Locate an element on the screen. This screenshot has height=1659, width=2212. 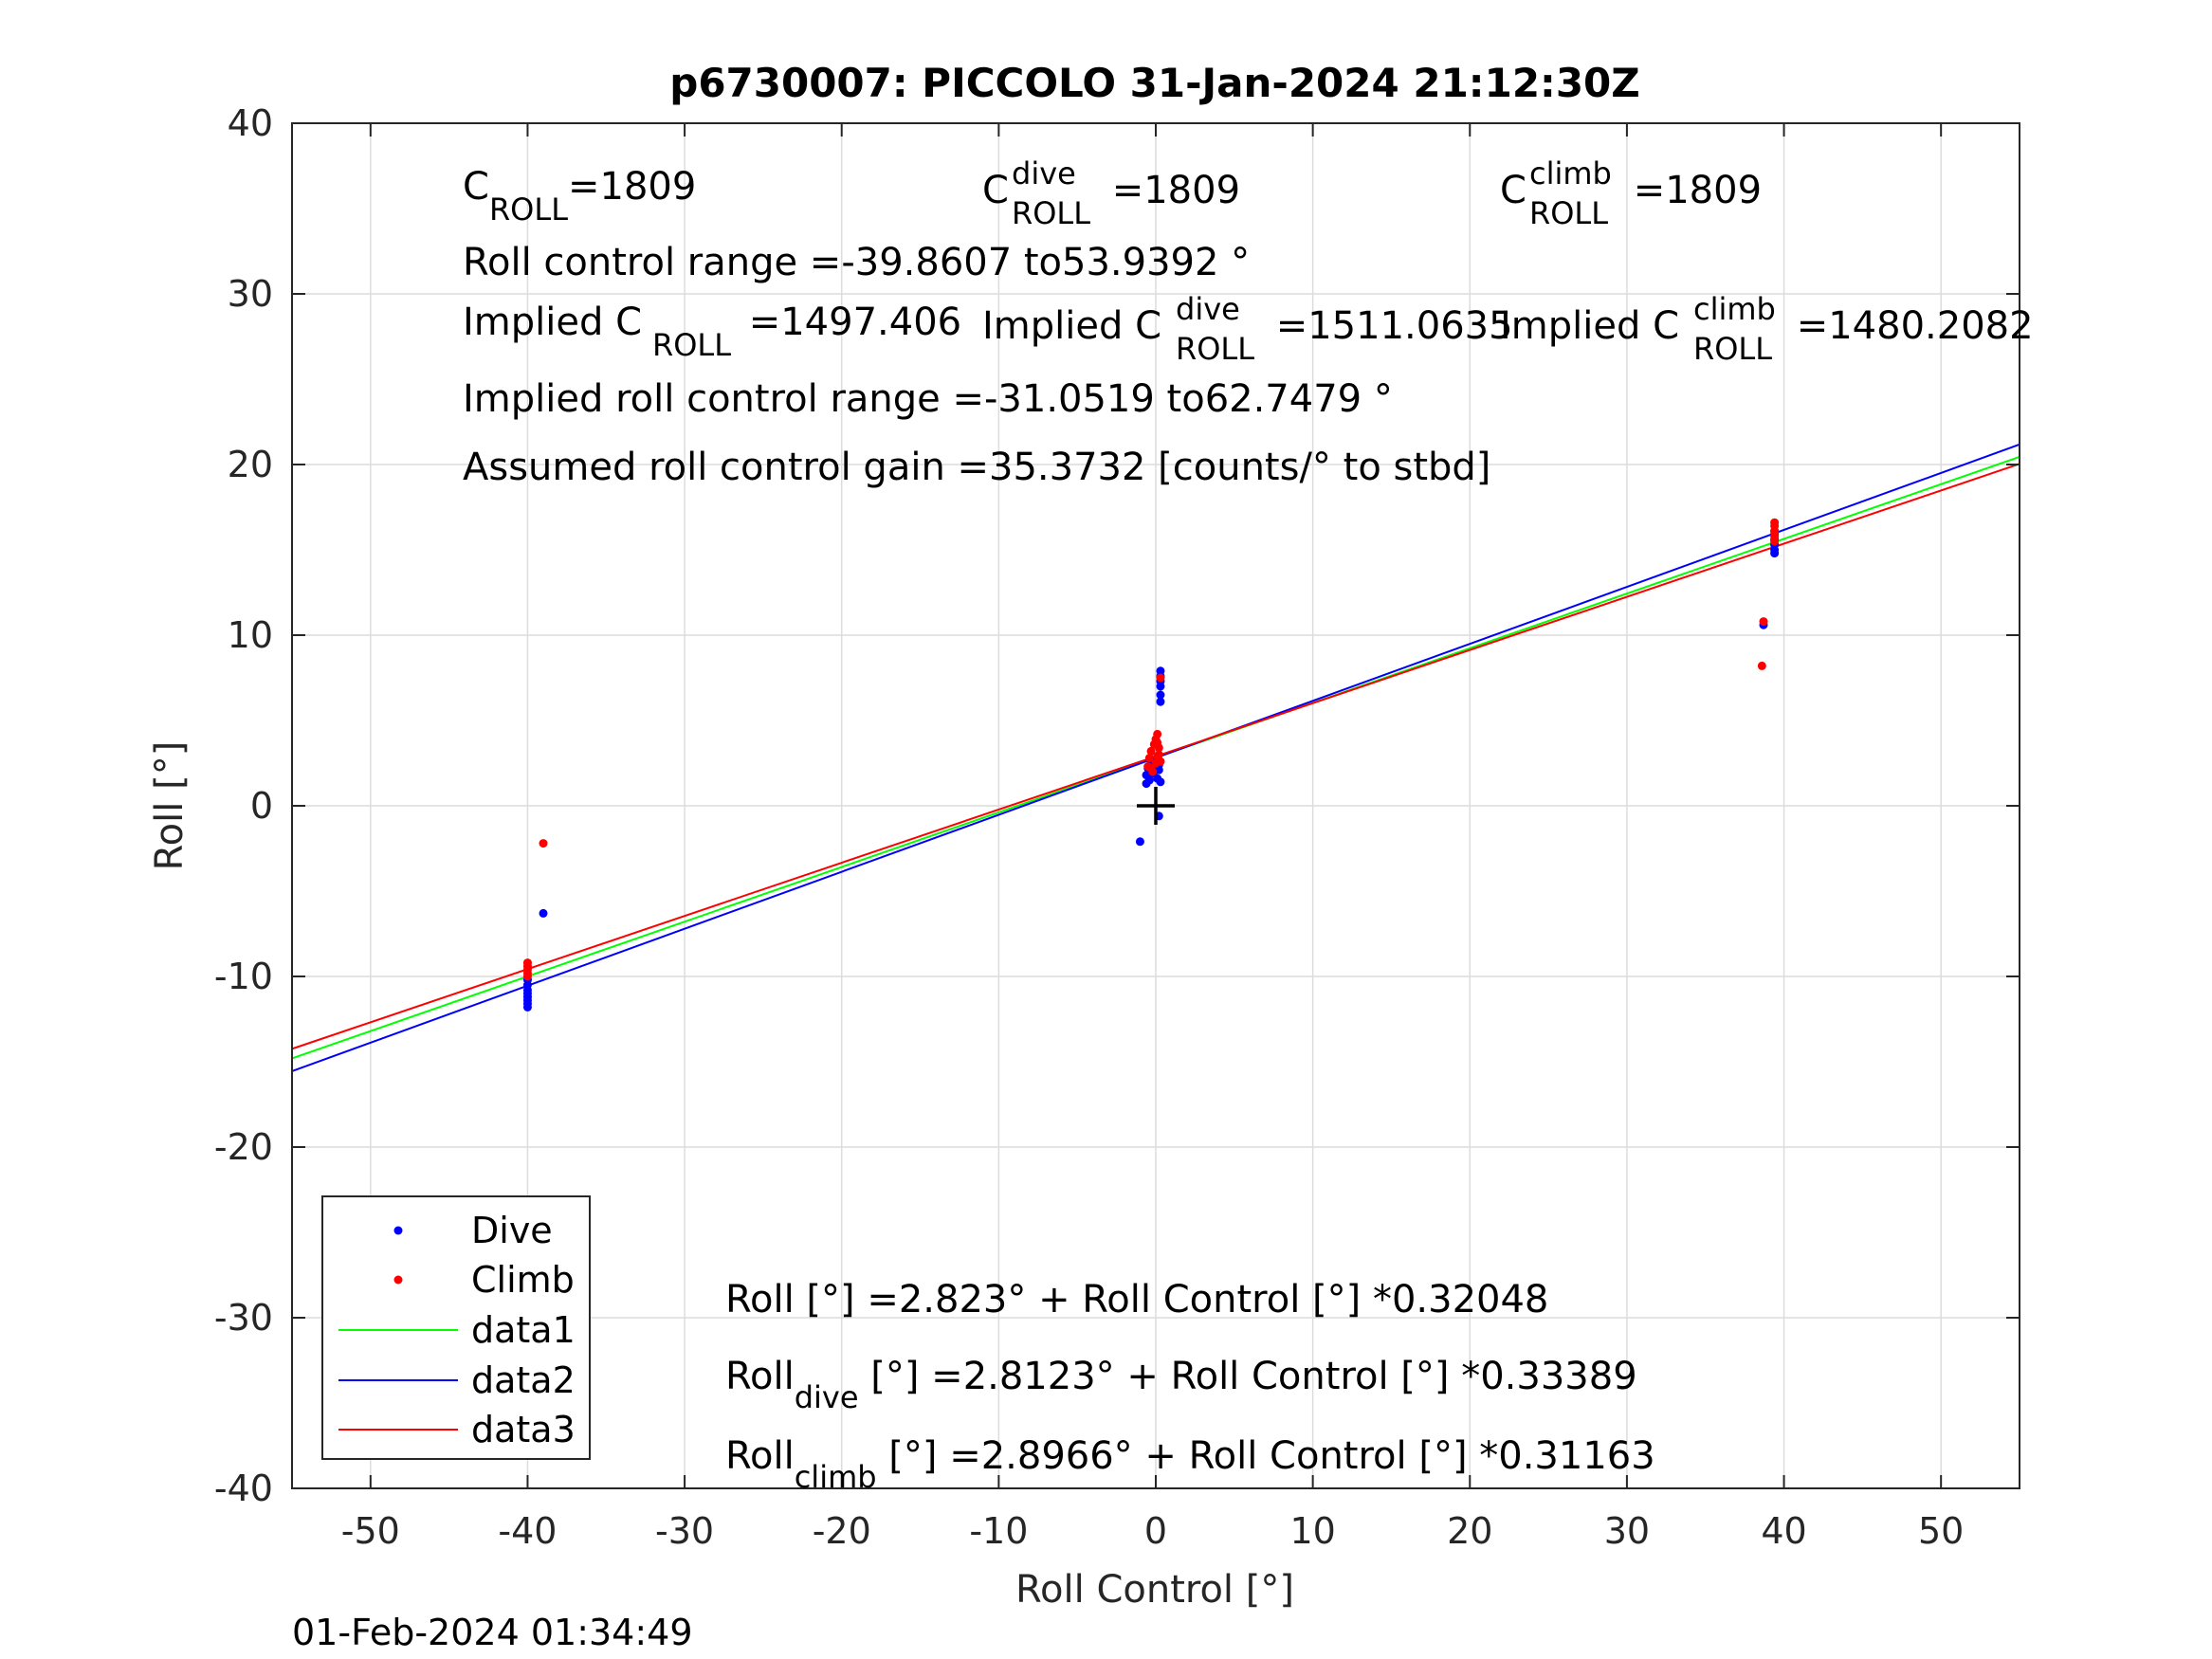
legend-label-data2: data2 is located at coordinates (523, 1380).